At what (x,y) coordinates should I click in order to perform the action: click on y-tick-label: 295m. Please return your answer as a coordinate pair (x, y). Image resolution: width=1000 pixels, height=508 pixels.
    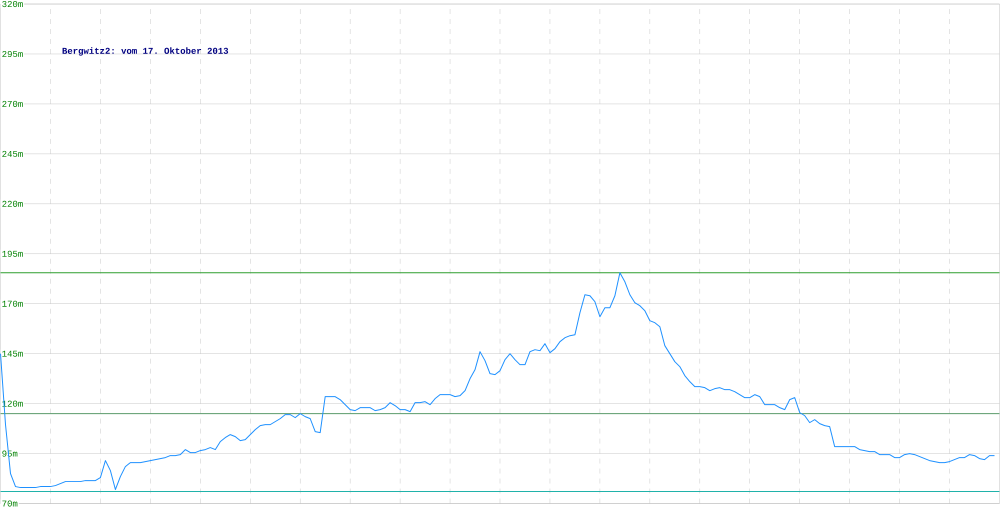
    Looking at the image, I should click on (12, 54).